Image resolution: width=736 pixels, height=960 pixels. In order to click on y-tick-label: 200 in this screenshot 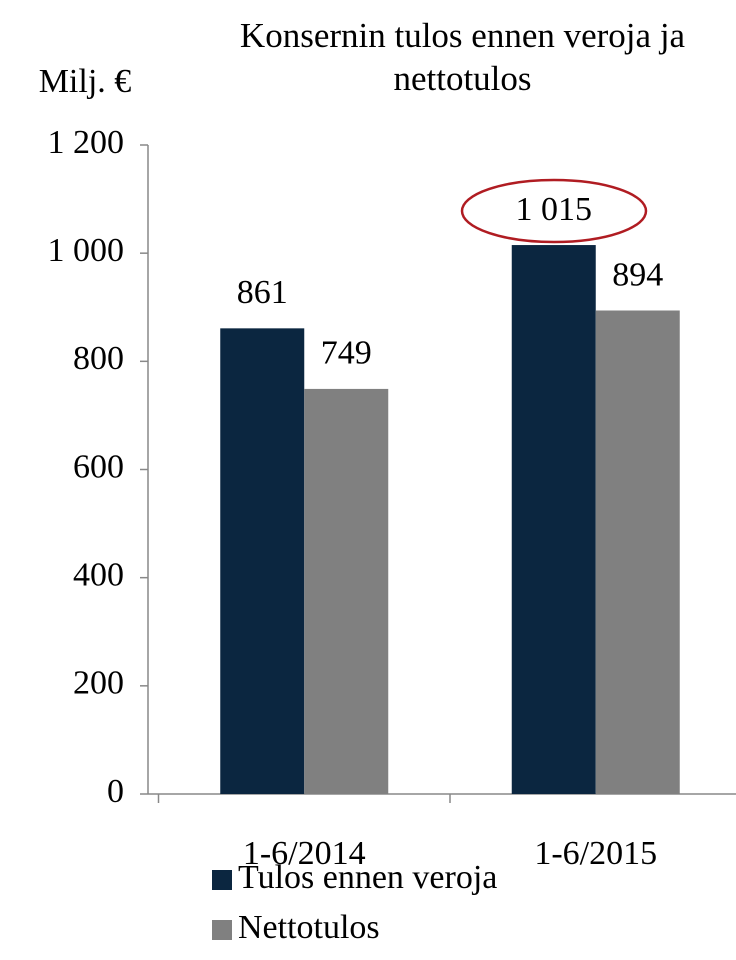, I will do `click(98, 683)`.